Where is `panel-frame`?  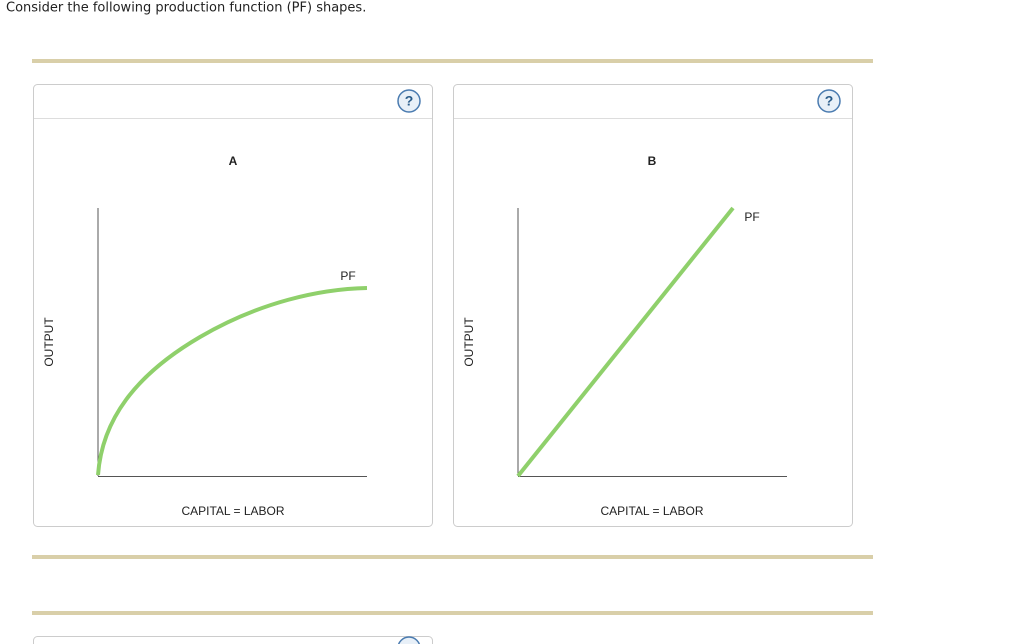 panel-frame is located at coordinates (233, 640).